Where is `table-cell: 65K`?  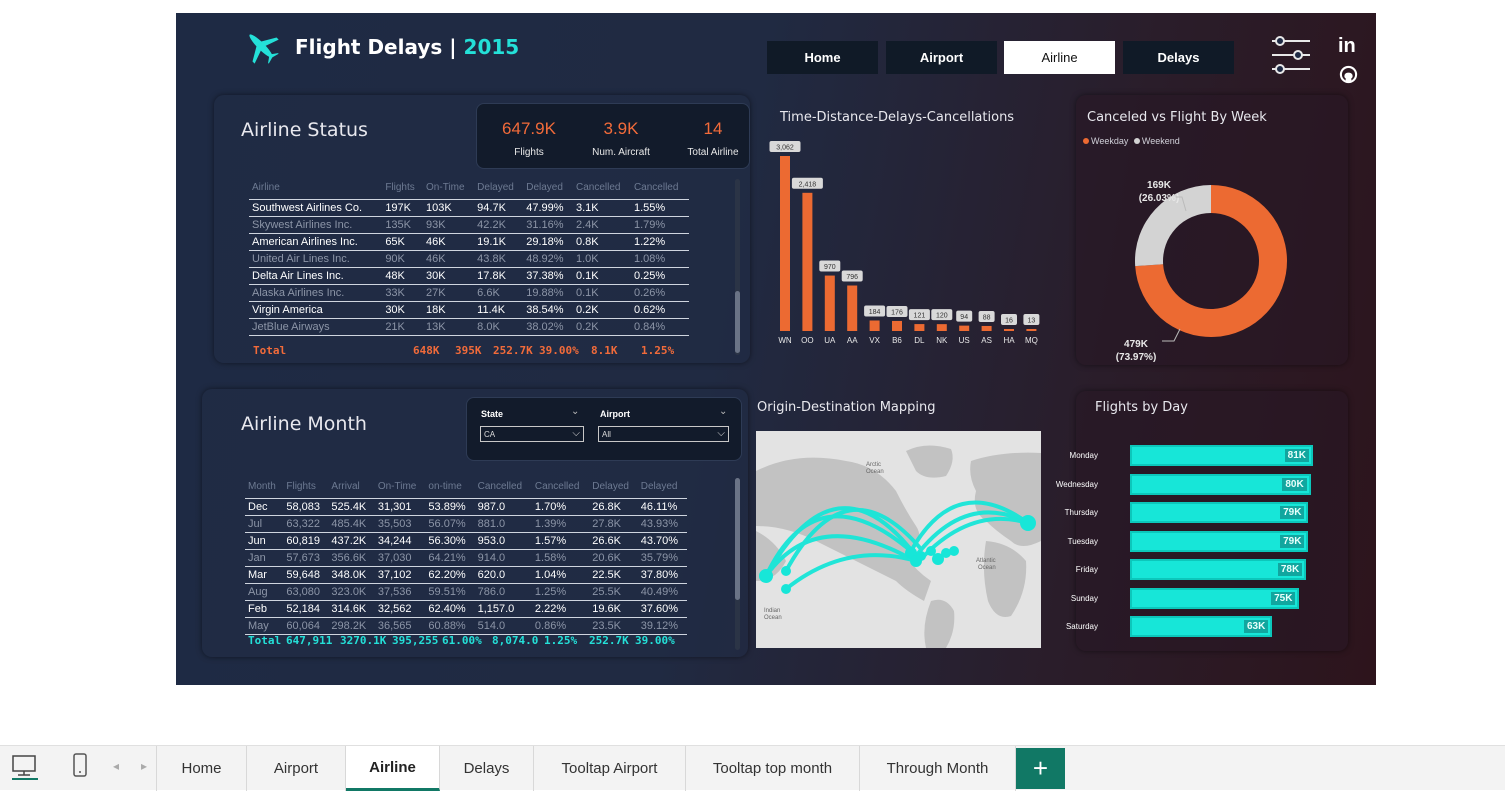
table-cell: 65K is located at coordinates (403, 242).